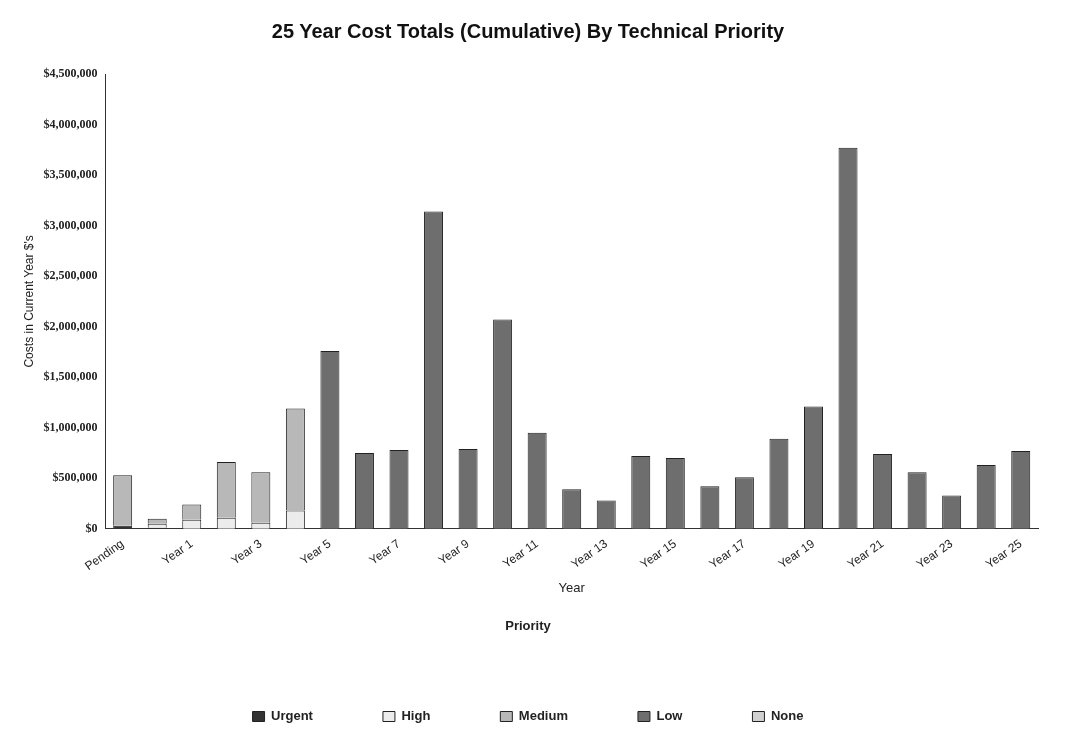 Image resolution: width=1066 pixels, height=755 pixels. Describe the element at coordinates (177, 552) in the screenshot. I see `x-tick-label: Year 1` at that location.